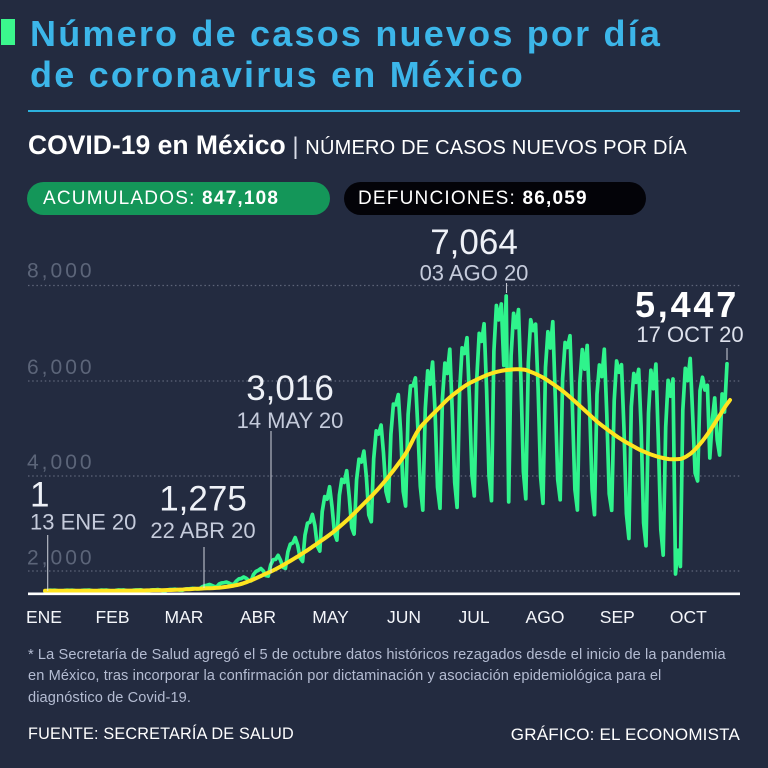 The height and width of the screenshot is (768, 768). Describe the element at coordinates (83, 522) in the screenshot. I see `svg-text: 13 ENE 20` at that location.